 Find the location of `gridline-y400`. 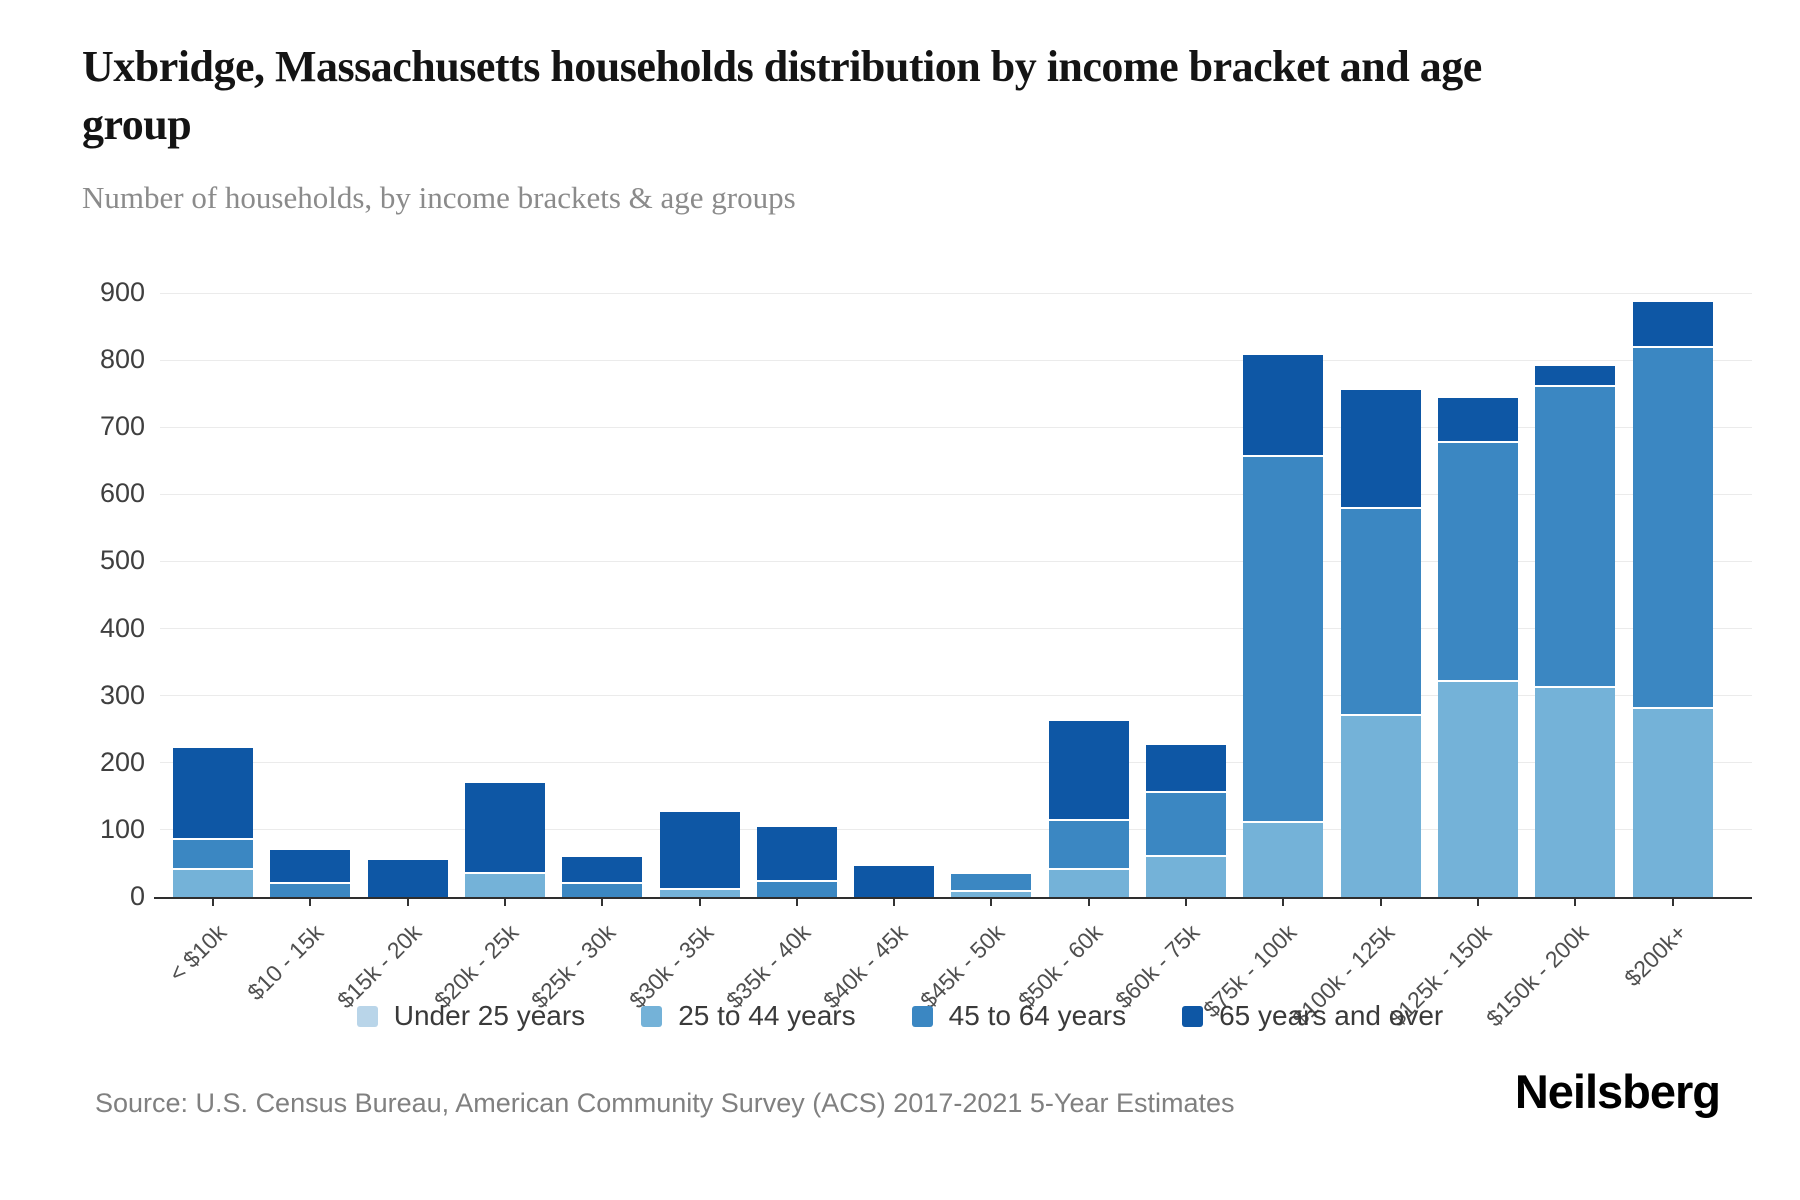

gridline-y400 is located at coordinates (956, 629).